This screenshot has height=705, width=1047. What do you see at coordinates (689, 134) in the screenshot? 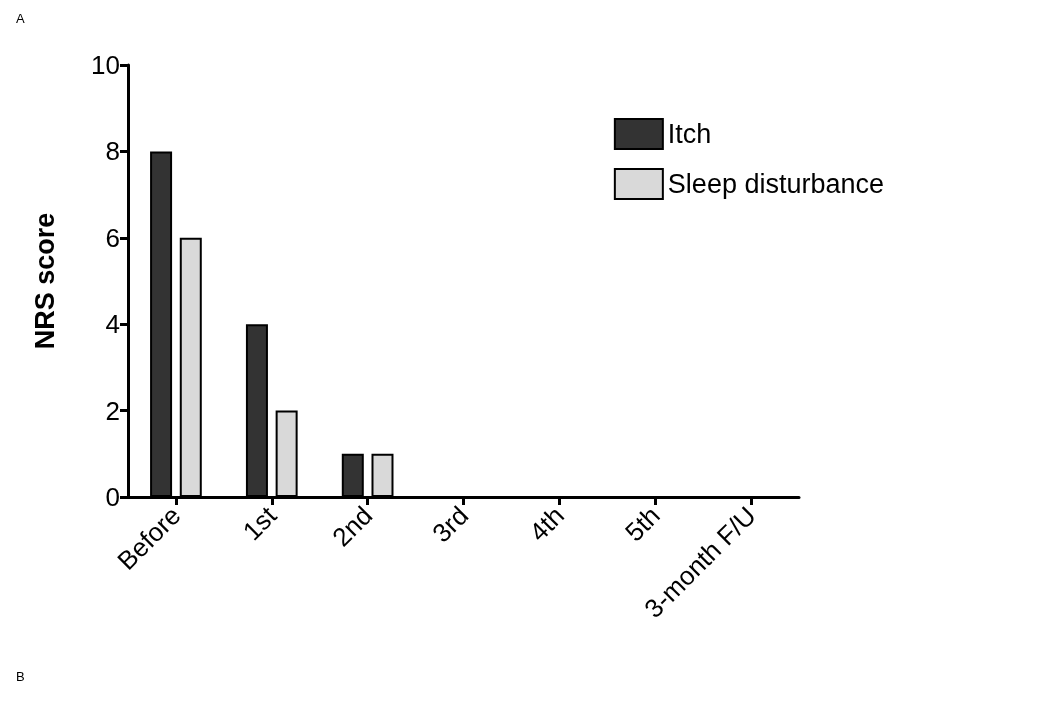
I see `legend-label: Itch` at bounding box center [689, 134].